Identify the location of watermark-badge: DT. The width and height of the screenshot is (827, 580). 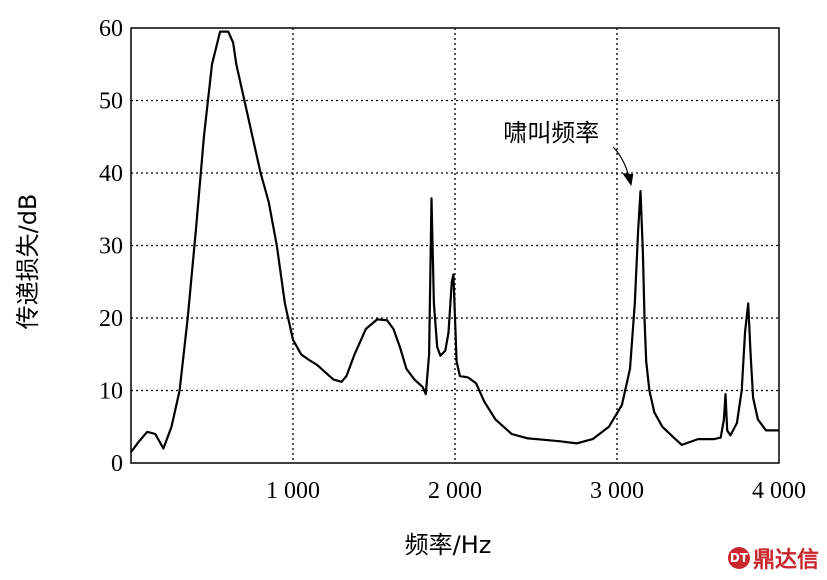
(738, 558).